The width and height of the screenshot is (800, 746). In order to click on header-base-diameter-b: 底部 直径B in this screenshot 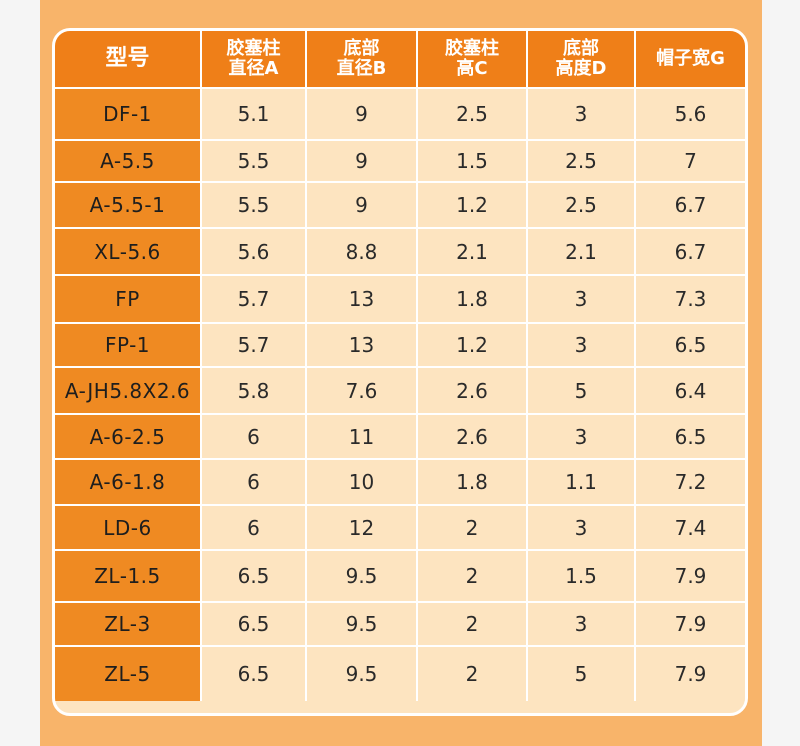, I will do `click(362, 60)`.